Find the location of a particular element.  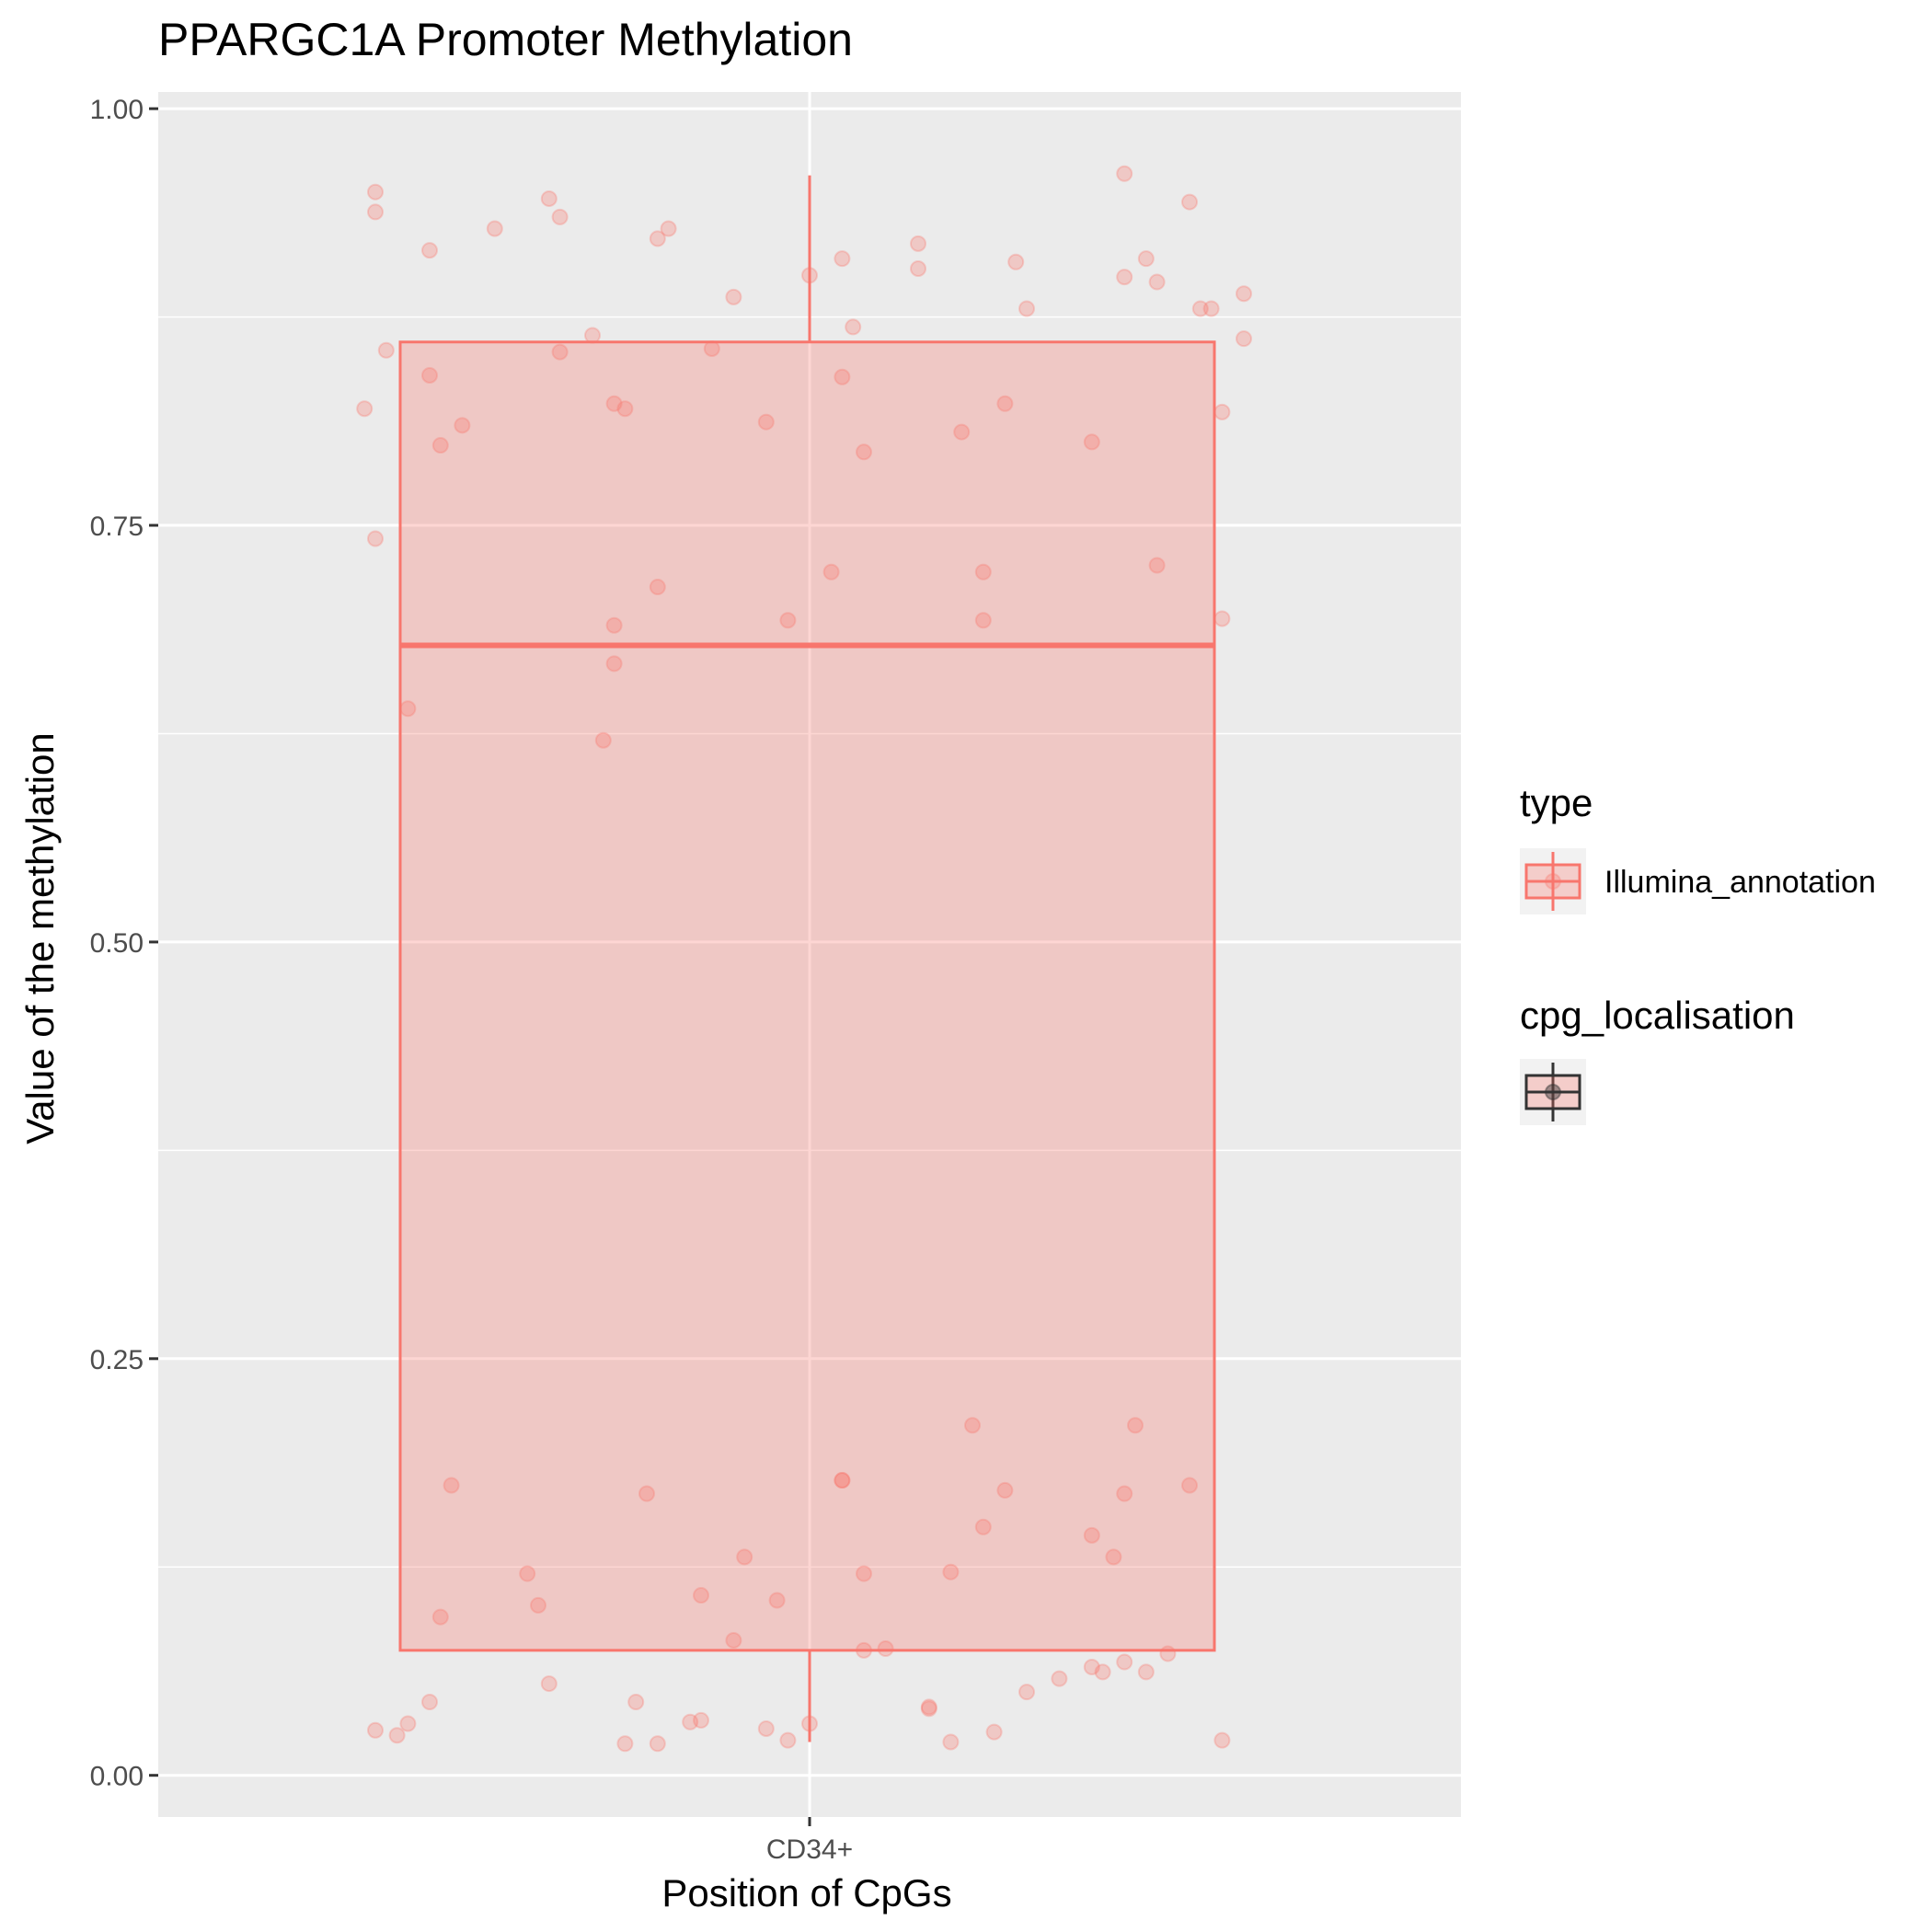

legend-key-type is located at coordinates (1553, 881).